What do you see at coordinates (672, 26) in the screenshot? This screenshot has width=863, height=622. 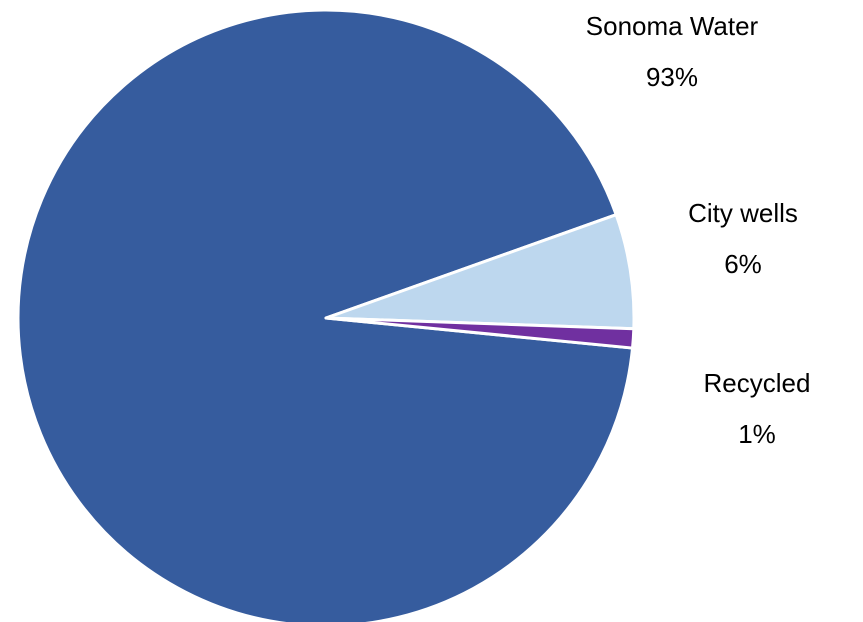 I see `slice-label: Sonoma Water` at bounding box center [672, 26].